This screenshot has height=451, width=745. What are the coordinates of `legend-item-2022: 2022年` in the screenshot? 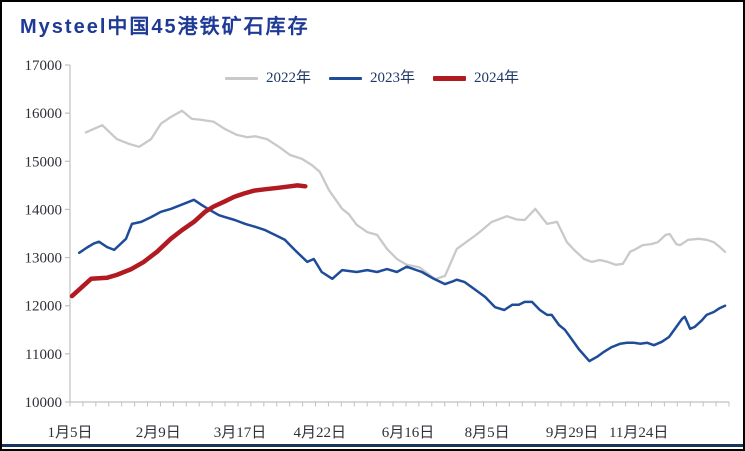 It's located at (267, 78).